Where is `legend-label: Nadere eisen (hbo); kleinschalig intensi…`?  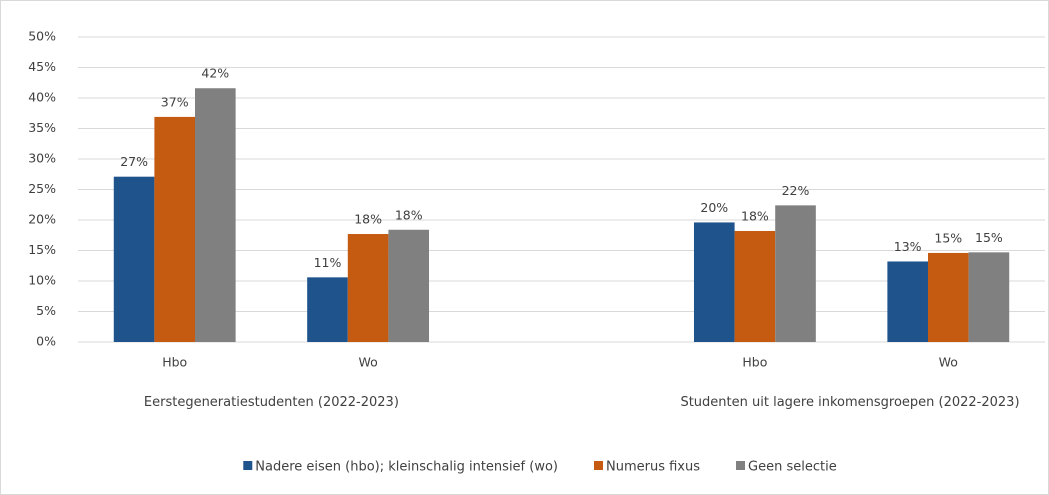 legend-label: Nadere eisen (hbo); kleinschalig intensi… is located at coordinates (406, 467).